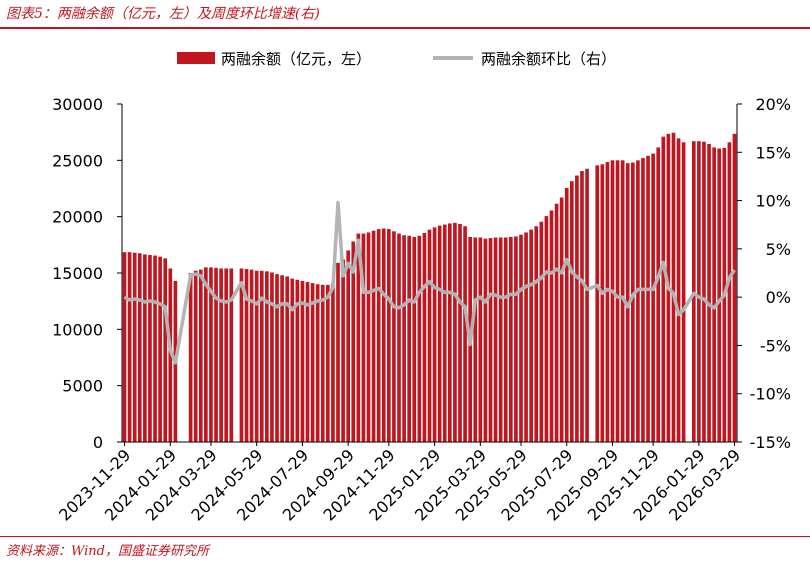 Image resolution: width=810 pixels, height=563 pixels. Describe the element at coordinates (107, 551) in the screenshot. I see `source-note: 资料来源：Wind，国盛证券研究所` at that location.